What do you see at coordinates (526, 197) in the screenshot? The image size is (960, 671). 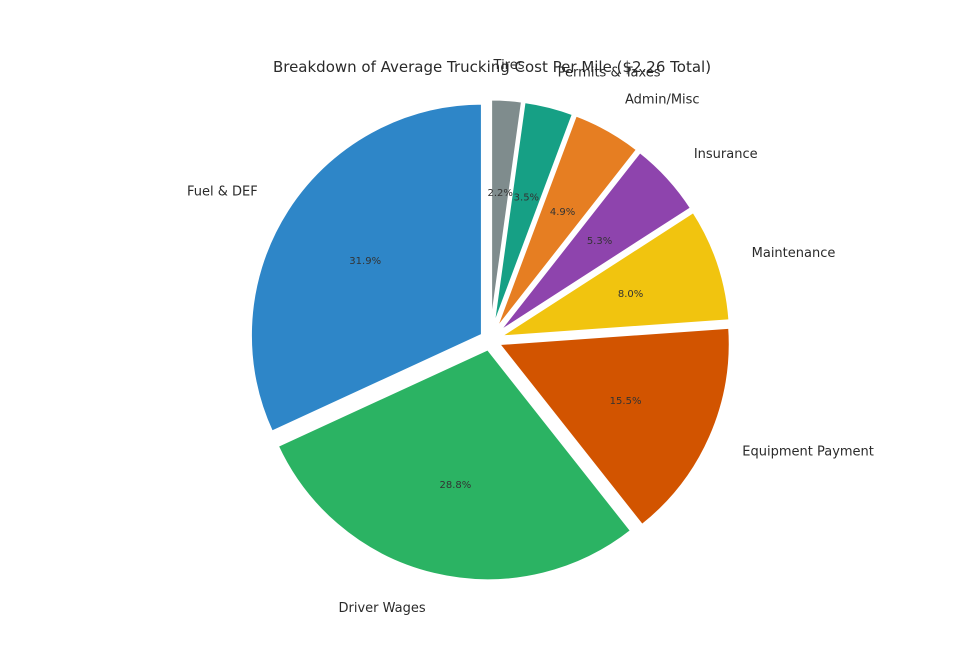 I see `slice-percent-permits-taxes: 3.5%` at bounding box center [526, 197].